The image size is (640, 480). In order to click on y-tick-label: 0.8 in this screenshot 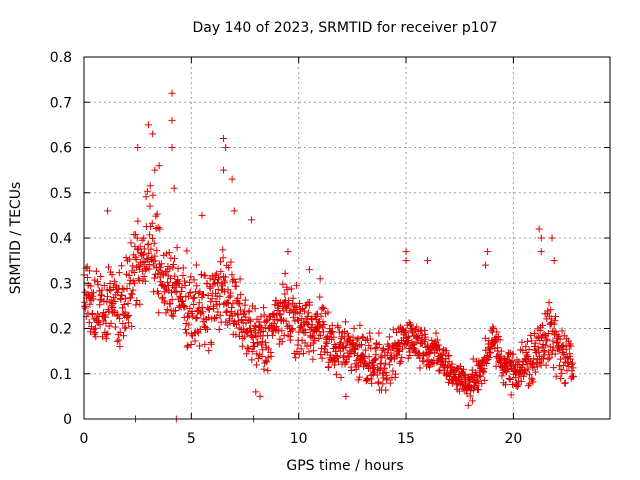, I will do `click(61, 58)`.